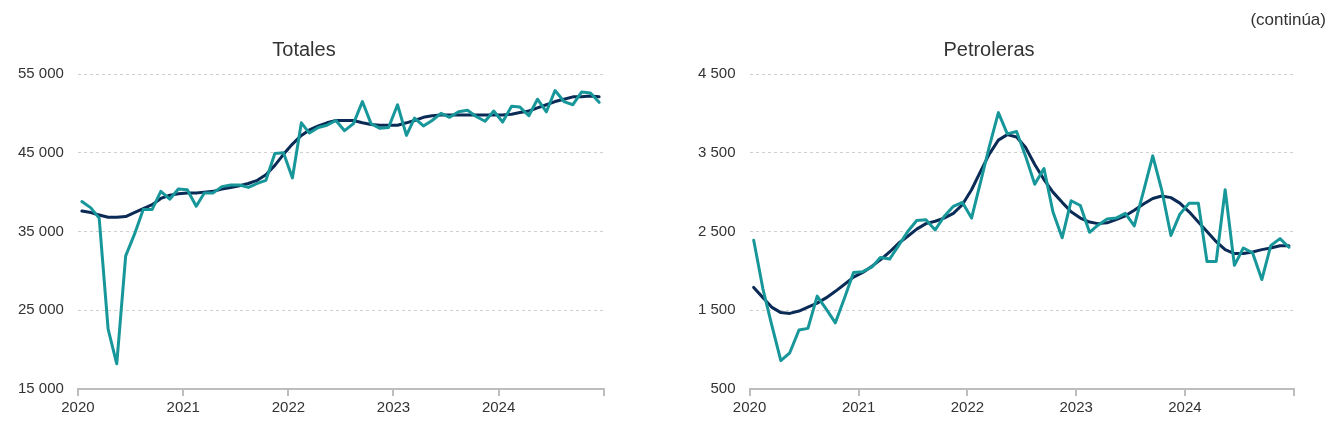  I want to click on y-tick-label: 45 000, so click(40, 151).